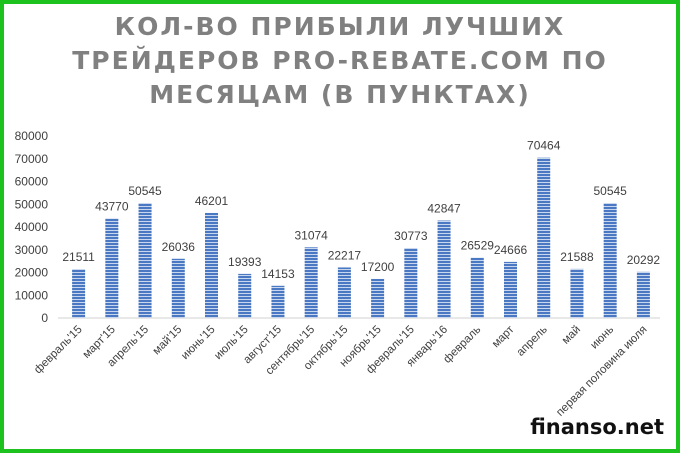  Describe the element at coordinates (532, 341) in the screenshot. I see `x-tick-label: апрель` at that location.